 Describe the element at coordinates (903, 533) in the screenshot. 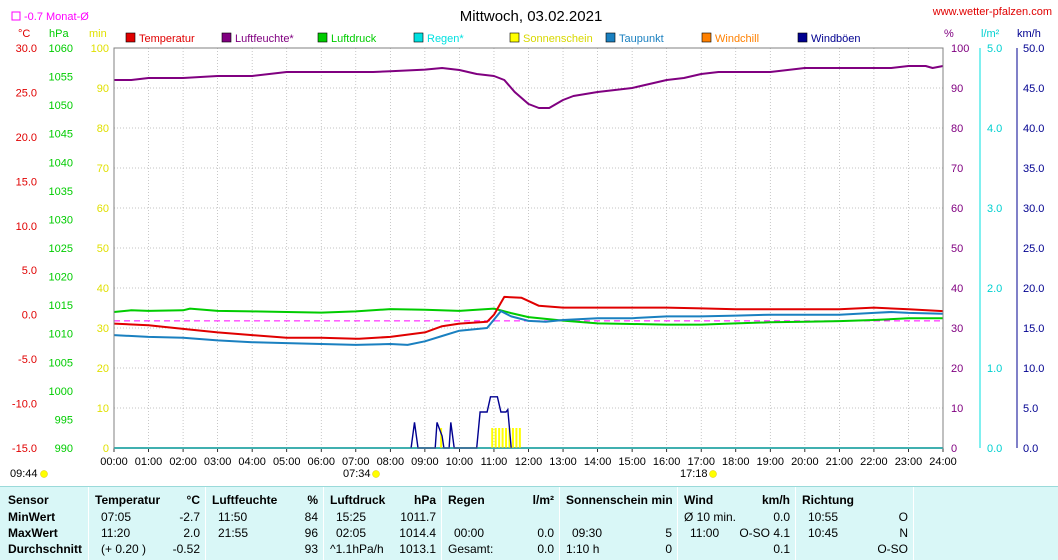

I see `stats-cell: N` at that location.